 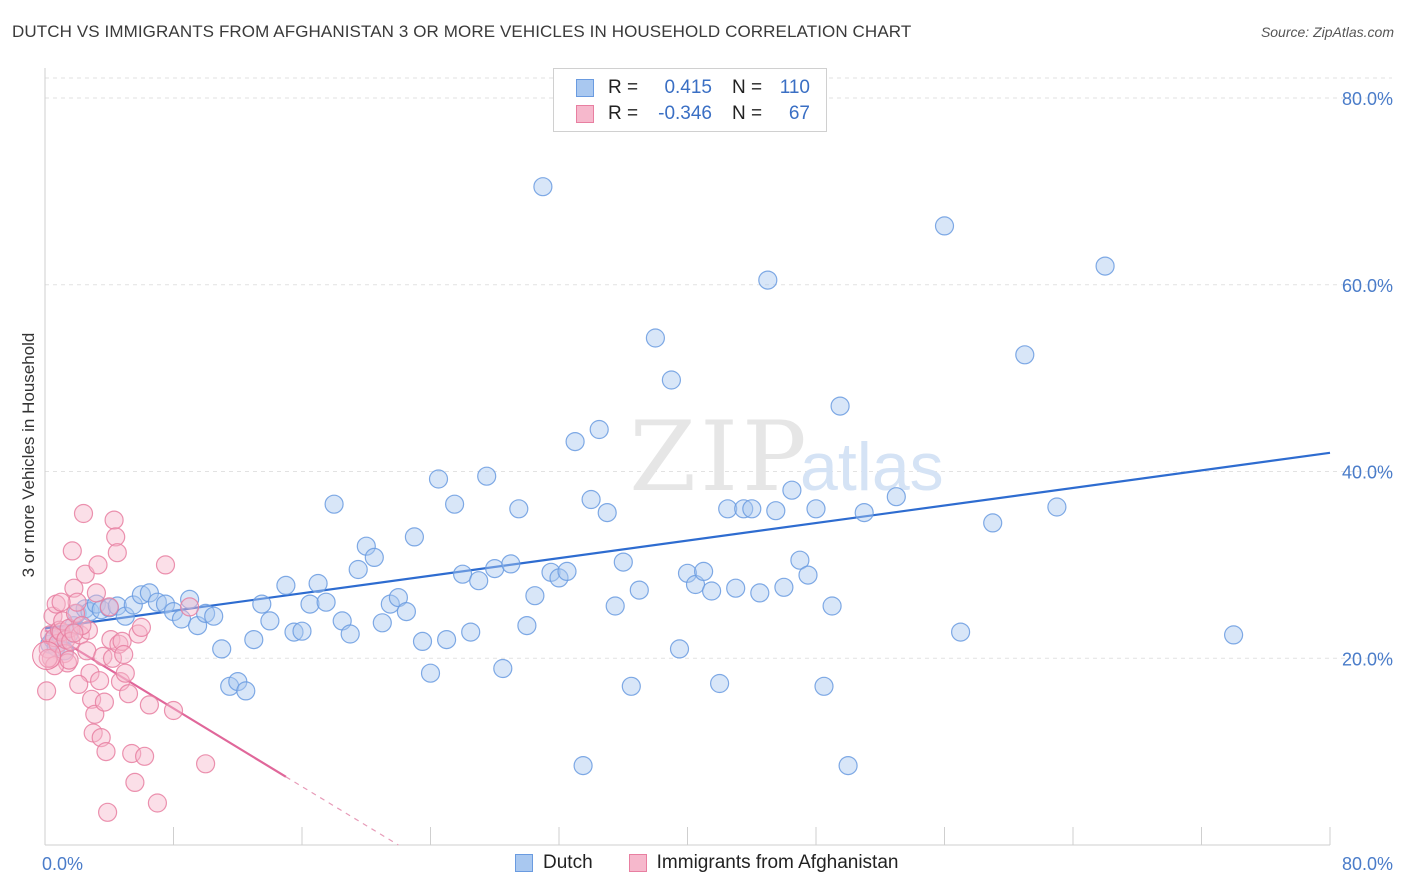 What do you see at coordinates (585, 114) in the screenshot?
I see `legend-swatch-afghanistan` at bounding box center [585, 114].